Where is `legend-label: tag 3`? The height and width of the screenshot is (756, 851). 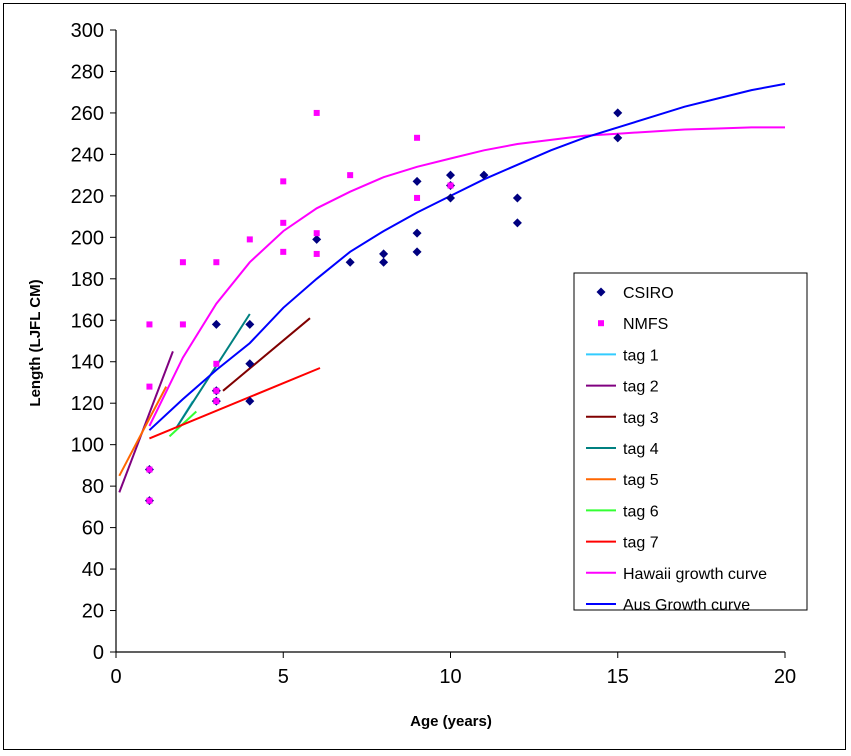
legend-label: tag 3 is located at coordinates (641, 418).